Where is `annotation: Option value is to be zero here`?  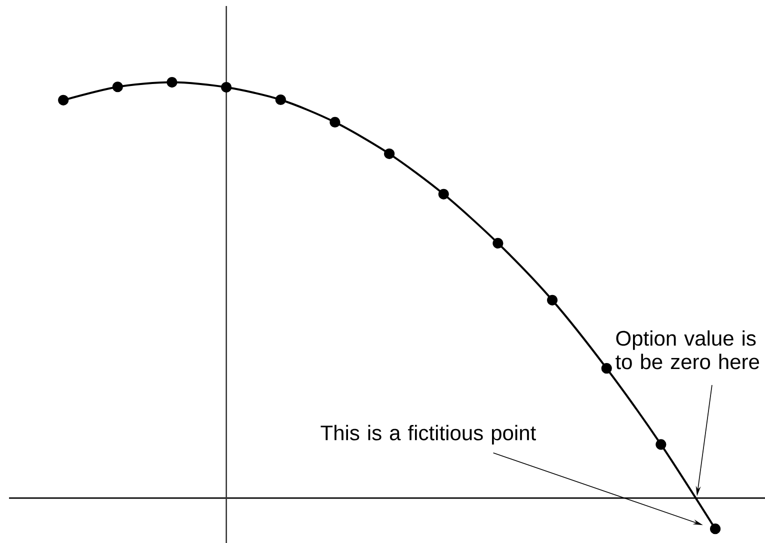 annotation: Option value is to be zero here is located at coordinates (688, 350).